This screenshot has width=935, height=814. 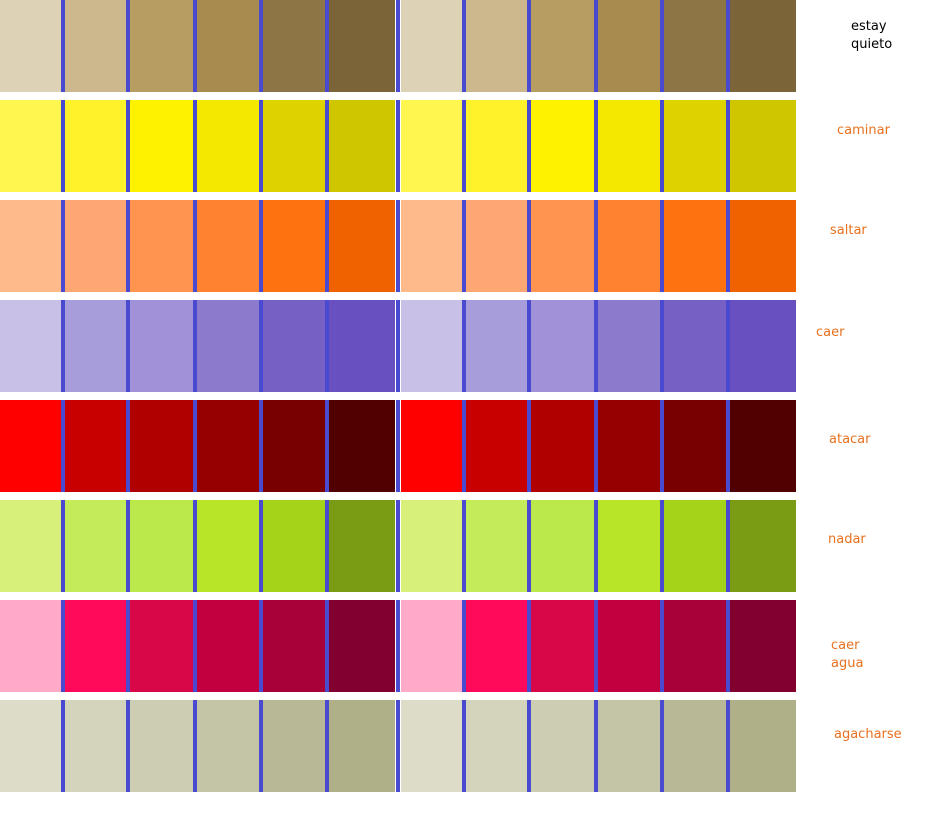 I want to click on row-label: atacar, so click(x=850, y=439).